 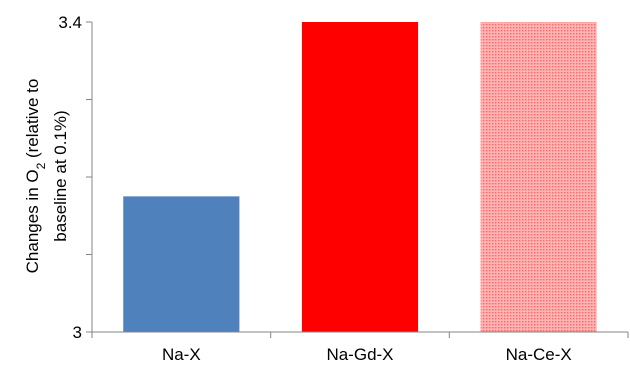 I want to click on y-tick-label: 3.4, so click(x=70, y=22).